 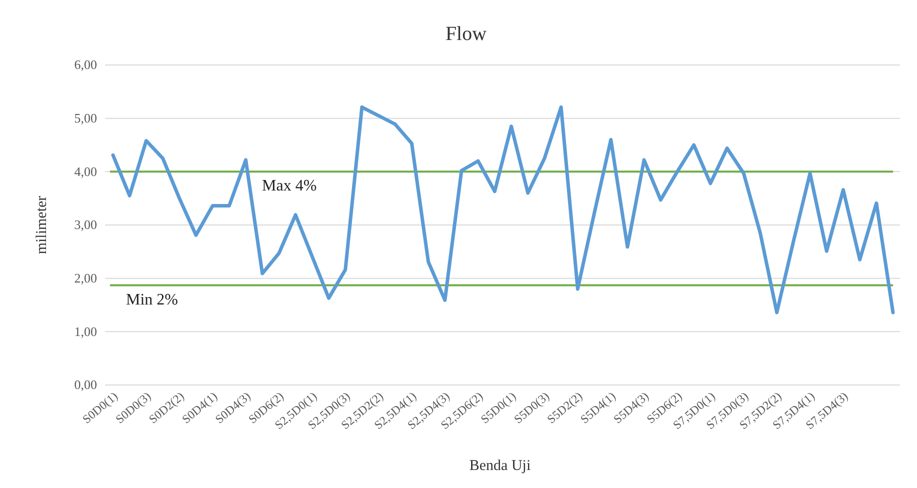 I want to click on x-axis-title: Benda Uji, so click(x=500, y=466).